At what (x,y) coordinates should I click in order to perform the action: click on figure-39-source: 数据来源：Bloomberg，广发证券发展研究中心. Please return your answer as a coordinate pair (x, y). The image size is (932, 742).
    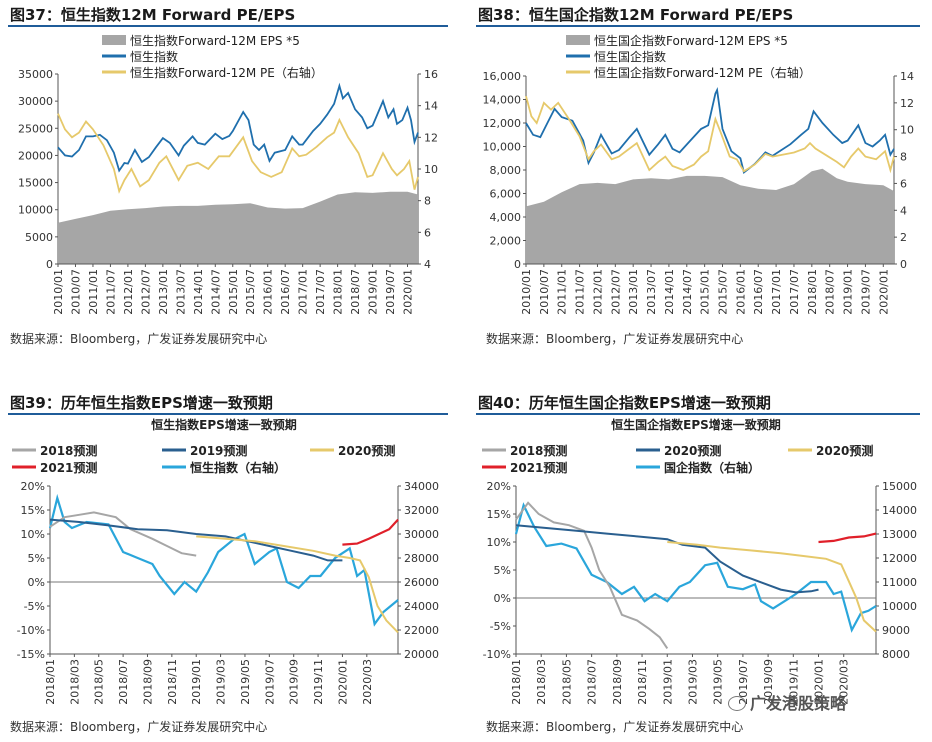
    Looking at the image, I should click on (139, 727).